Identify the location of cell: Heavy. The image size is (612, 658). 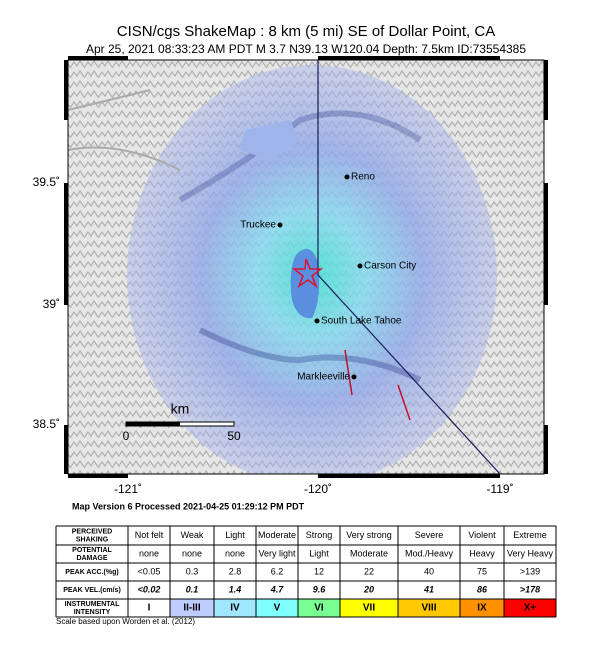
(482, 553).